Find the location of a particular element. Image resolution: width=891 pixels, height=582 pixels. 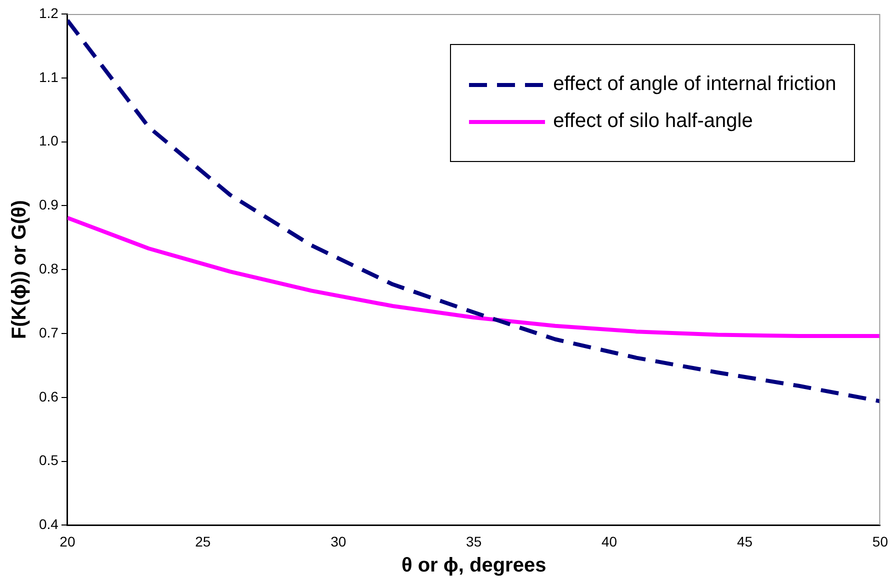

x-axis-title: θ or ϕ, degrees is located at coordinates (473, 565).